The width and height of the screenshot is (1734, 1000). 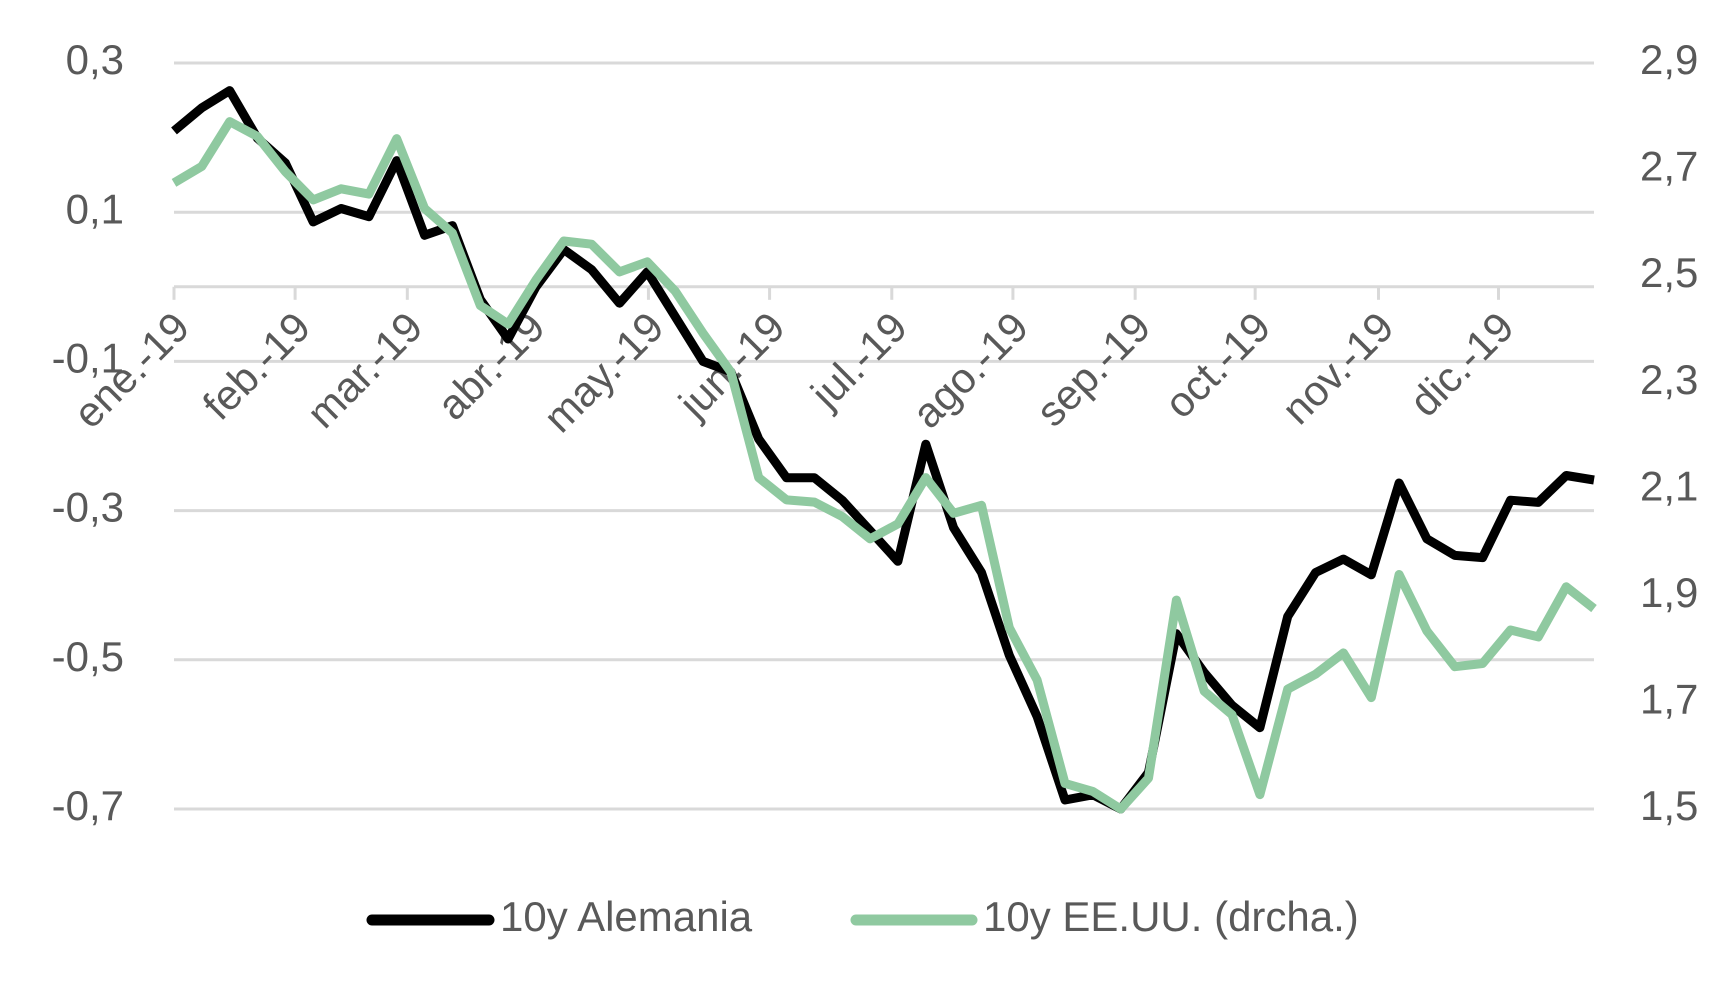 I want to click on legend-label: 10y EE.UU. (drcha.), so click(x=1171, y=916).